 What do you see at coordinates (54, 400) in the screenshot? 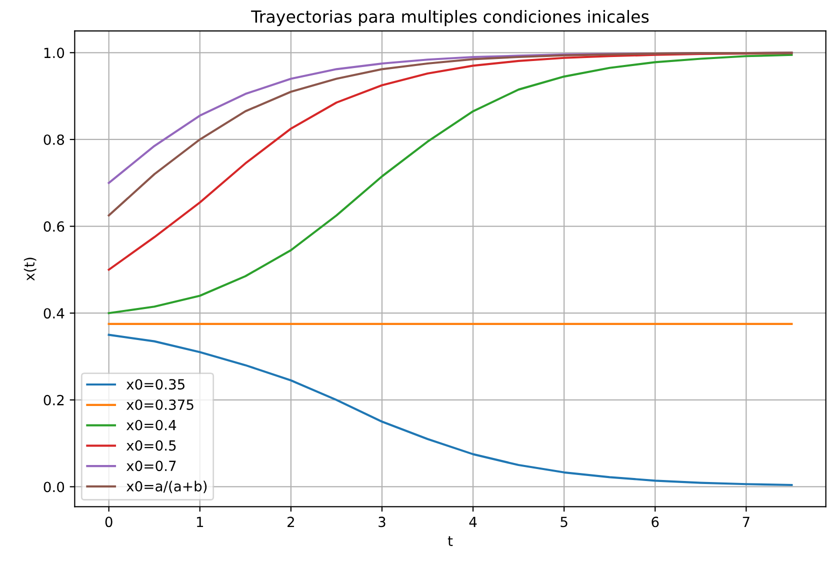
I see `y-tick-label: 0.2` at bounding box center [54, 400].